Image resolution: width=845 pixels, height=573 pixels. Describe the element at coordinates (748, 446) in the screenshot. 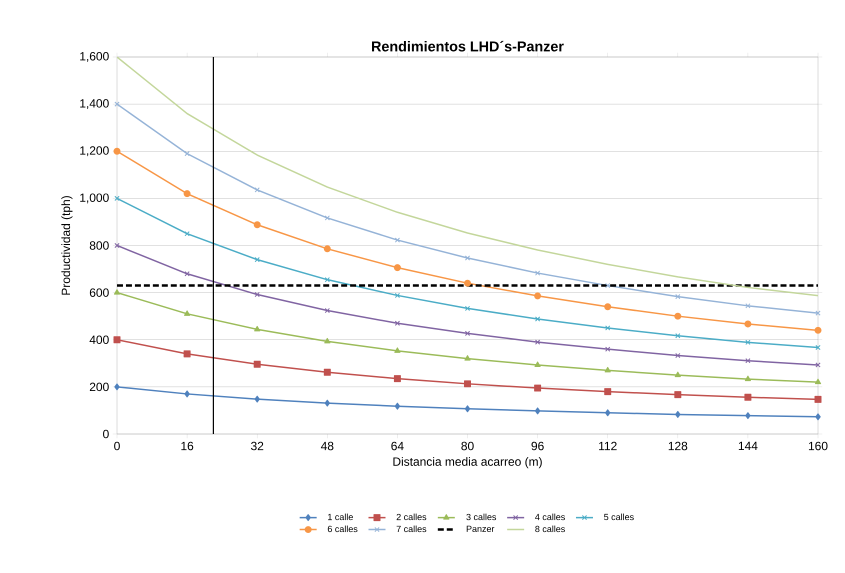

I see `x-tick-label: 144` at that location.